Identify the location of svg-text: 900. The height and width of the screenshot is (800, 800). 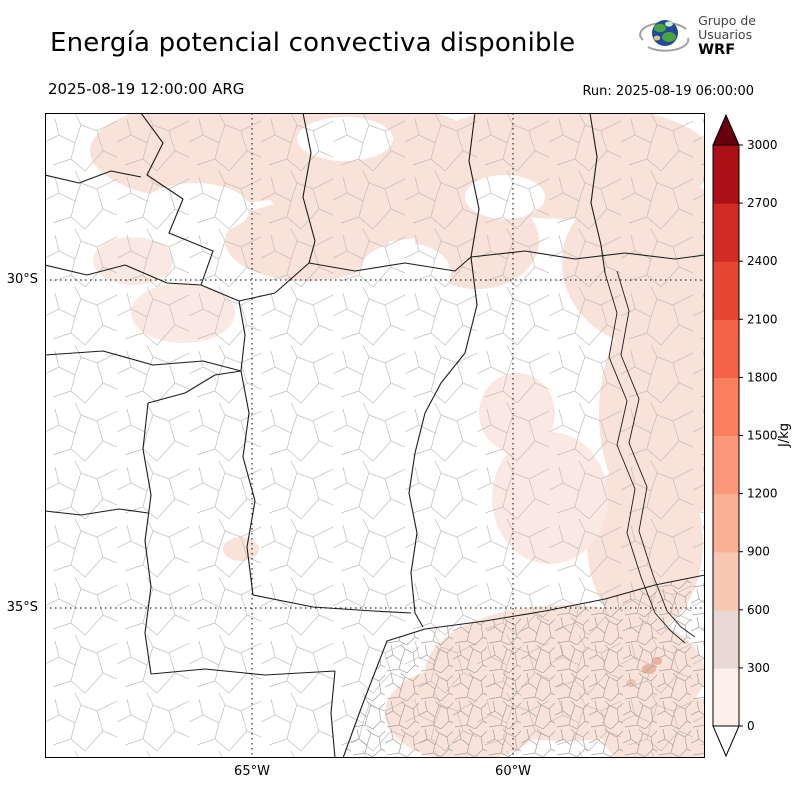
(758, 552).